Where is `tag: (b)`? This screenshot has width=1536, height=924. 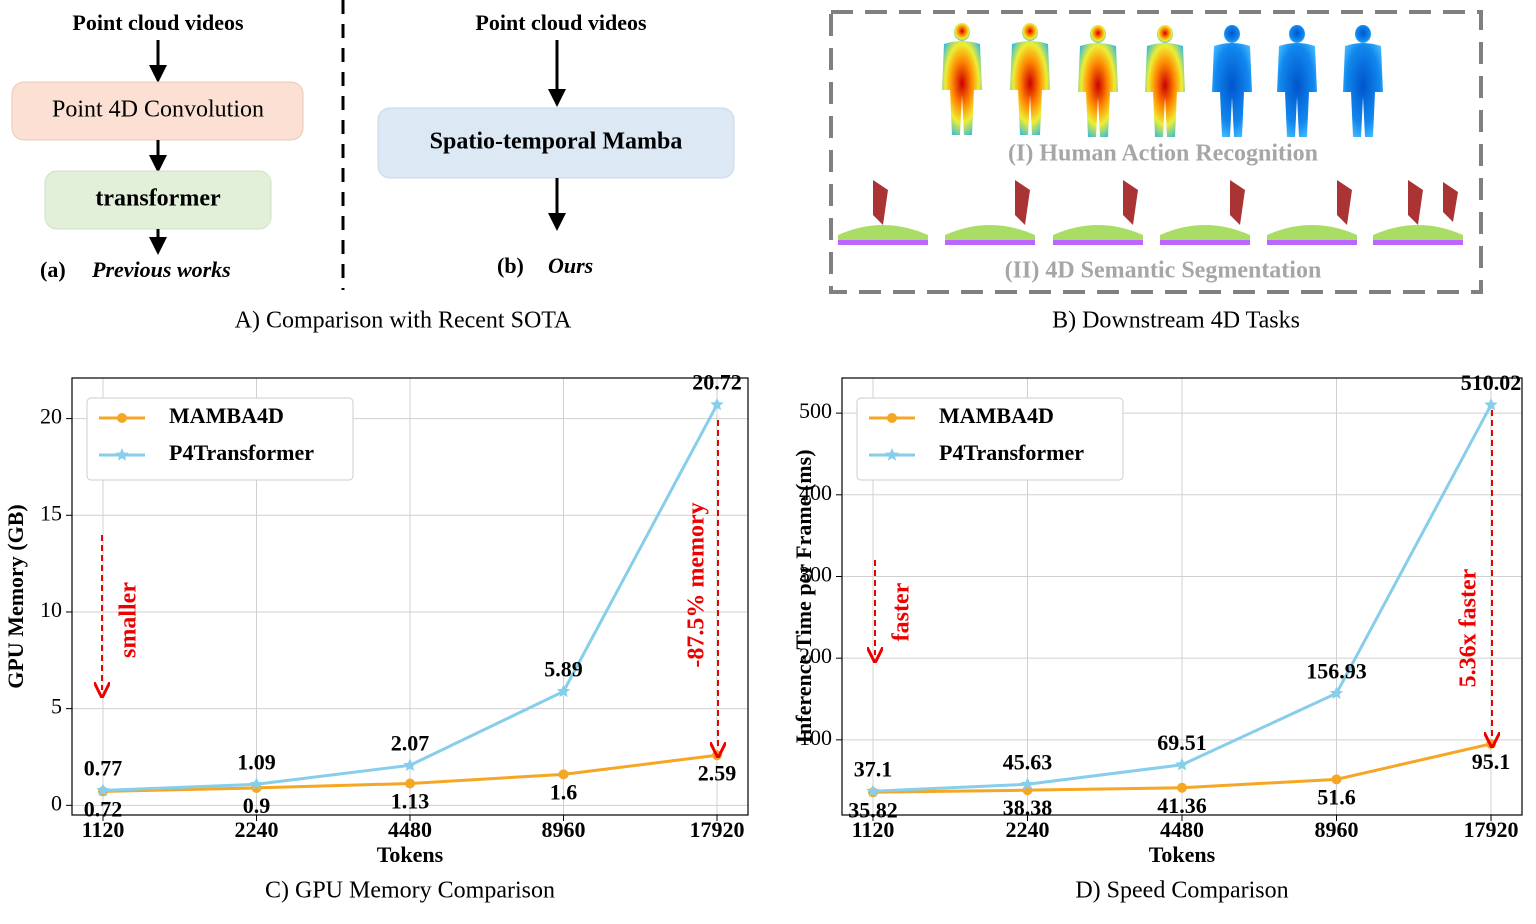
tag: (b) is located at coordinates (510, 265).